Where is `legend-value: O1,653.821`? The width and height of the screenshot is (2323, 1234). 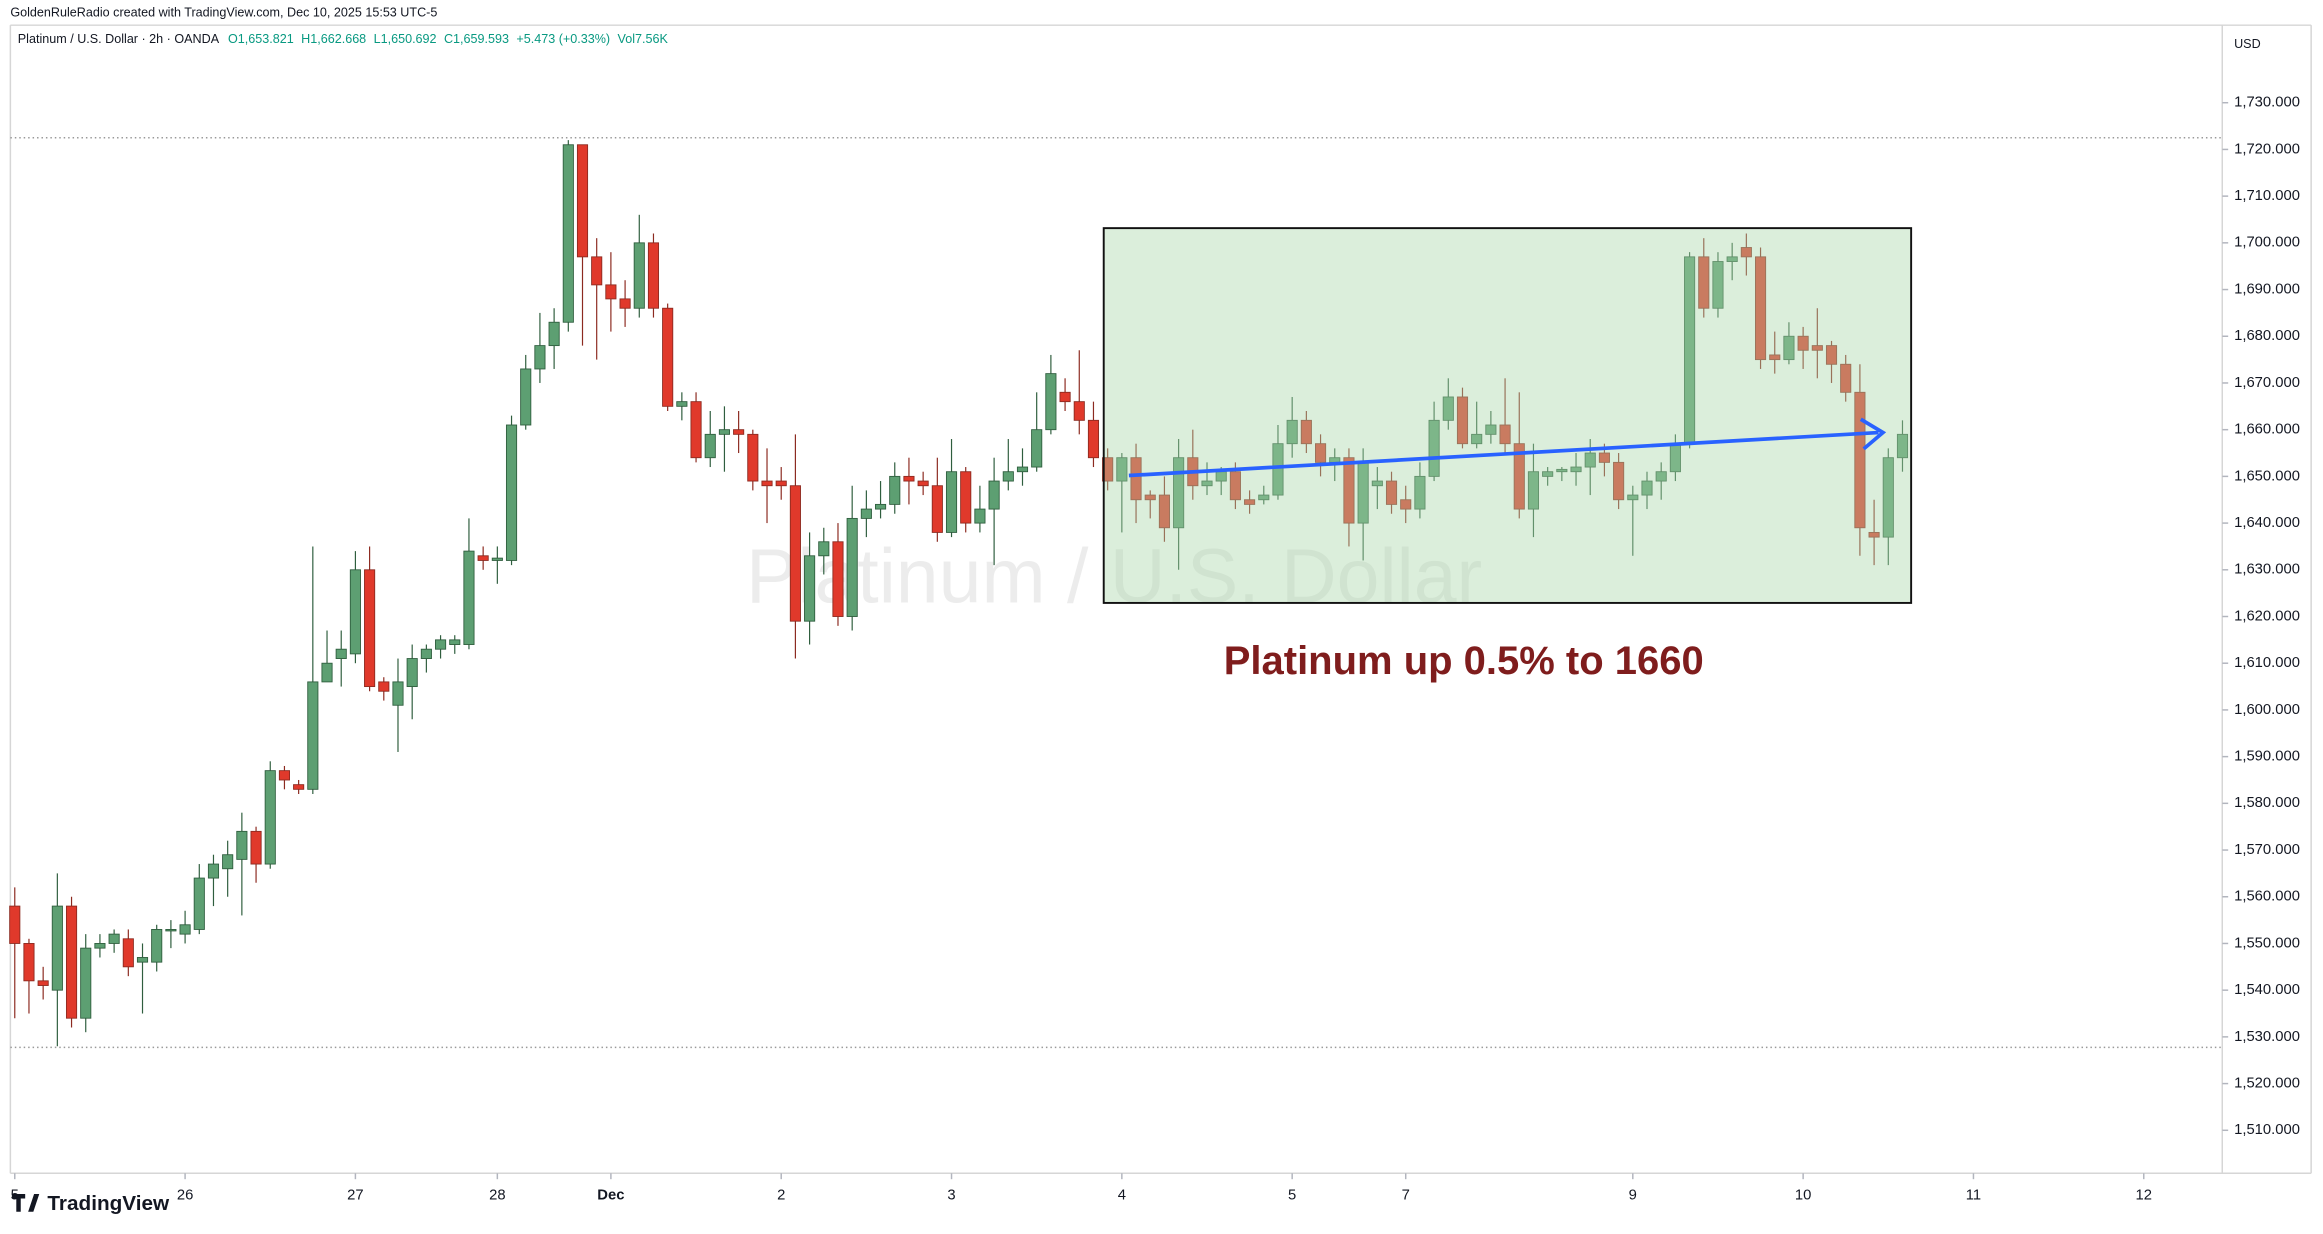 legend-value: O1,653.821 is located at coordinates (261, 39).